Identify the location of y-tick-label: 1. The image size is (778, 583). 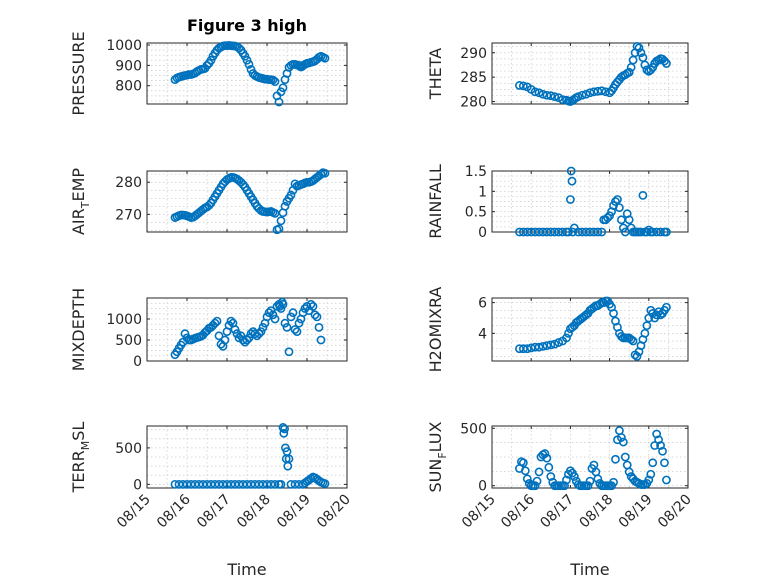
(482, 192).